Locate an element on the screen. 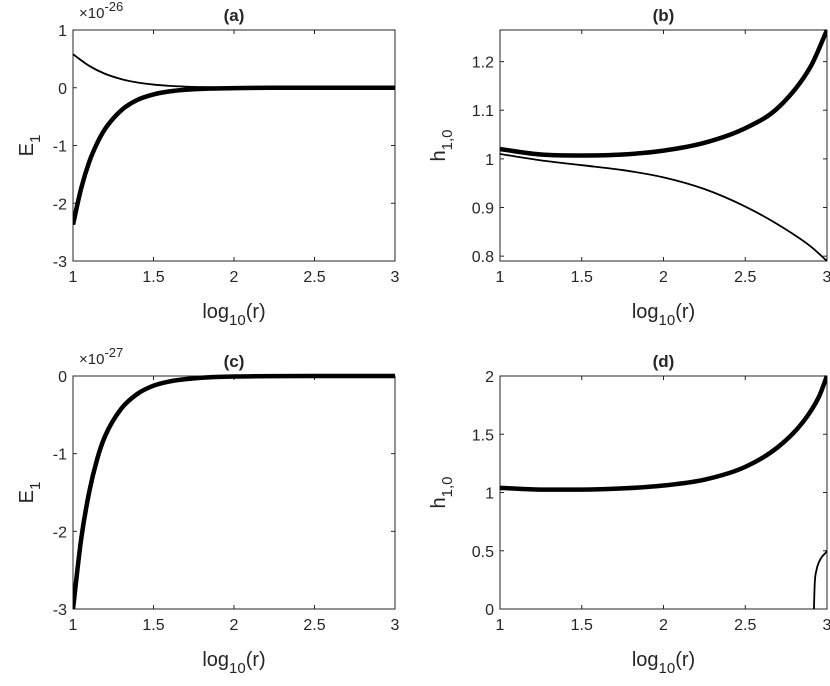 The image size is (830, 686). panel-title: (d) is located at coordinates (664, 361).